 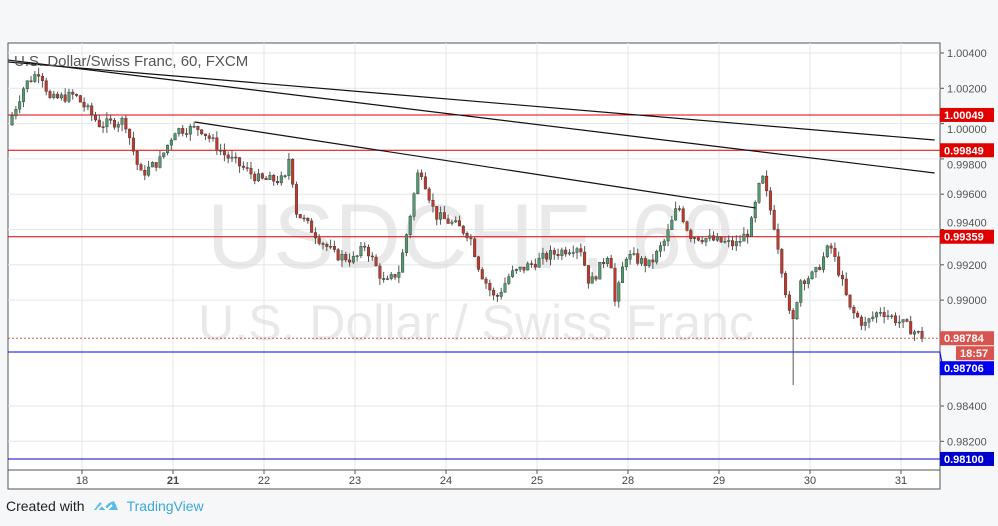 I want to click on y-tick-label: 0.99000, so click(x=967, y=301).